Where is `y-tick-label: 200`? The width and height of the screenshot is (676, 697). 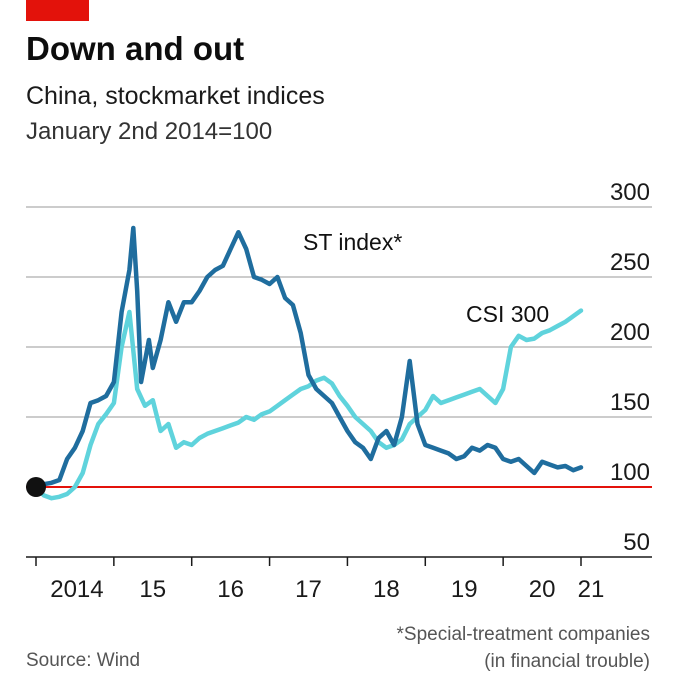 y-tick-label: 200 is located at coordinates (630, 332).